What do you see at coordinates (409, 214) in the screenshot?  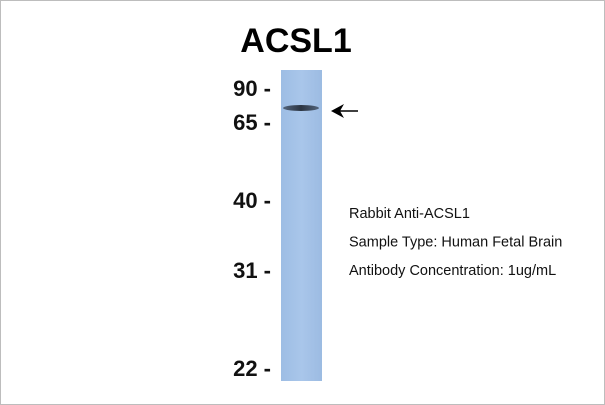 I see `info-line: Rabbit Anti-ACSL1` at bounding box center [409, 214].